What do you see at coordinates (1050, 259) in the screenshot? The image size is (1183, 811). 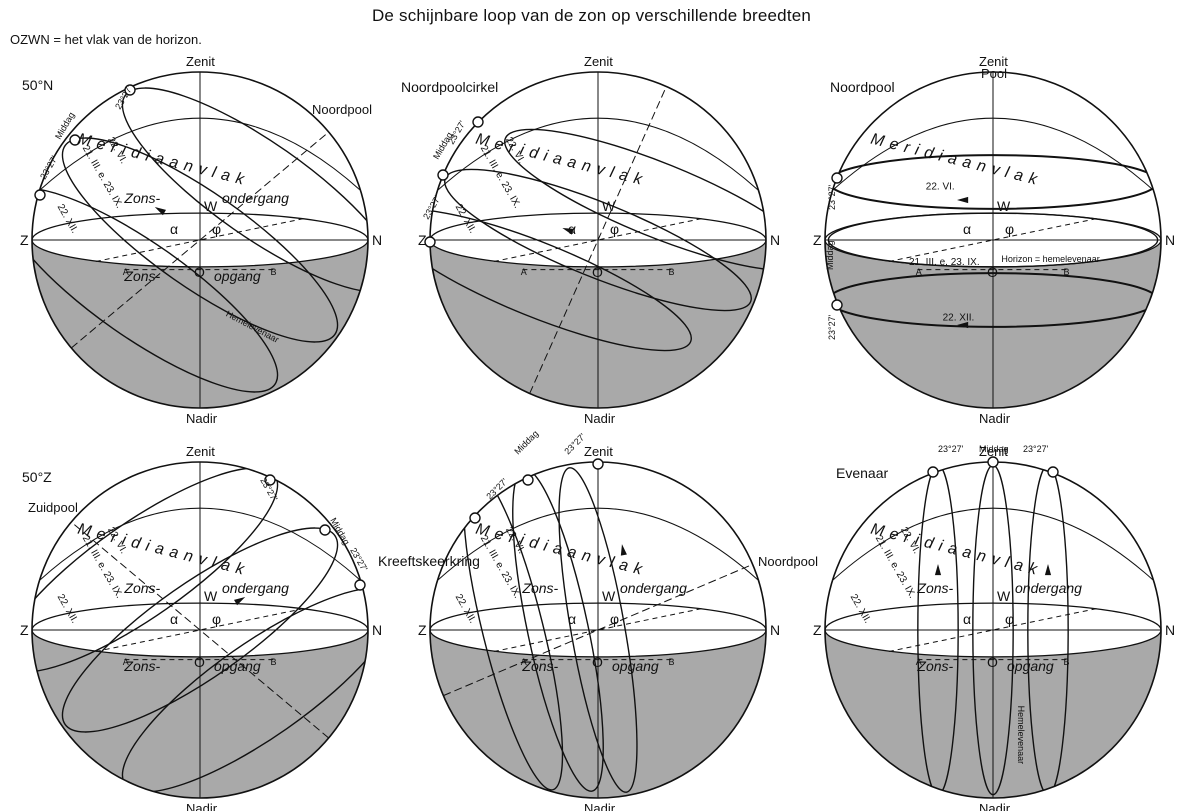 I see `horizon-eq-label: Horizon = hemelevenaar` at bounding box center [1050, 259].